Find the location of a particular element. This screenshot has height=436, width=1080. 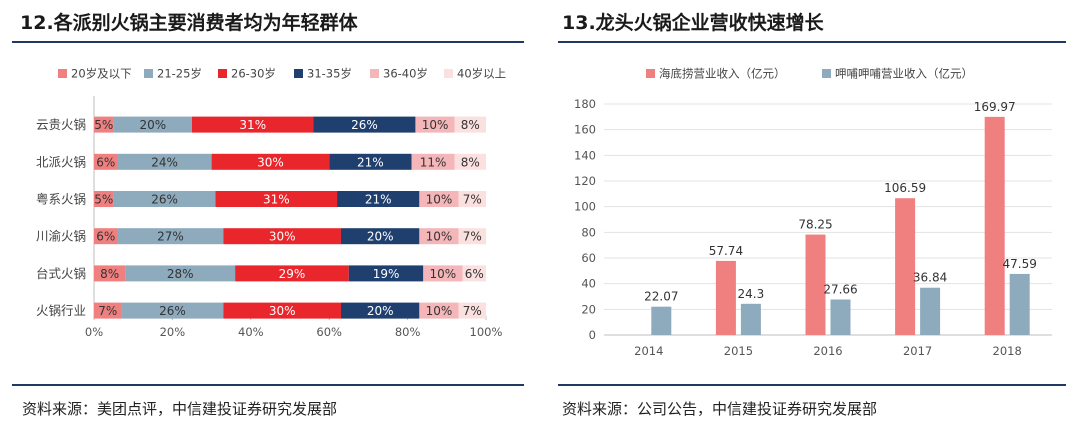

data-label: 28% is located at coordinates (180, 274).